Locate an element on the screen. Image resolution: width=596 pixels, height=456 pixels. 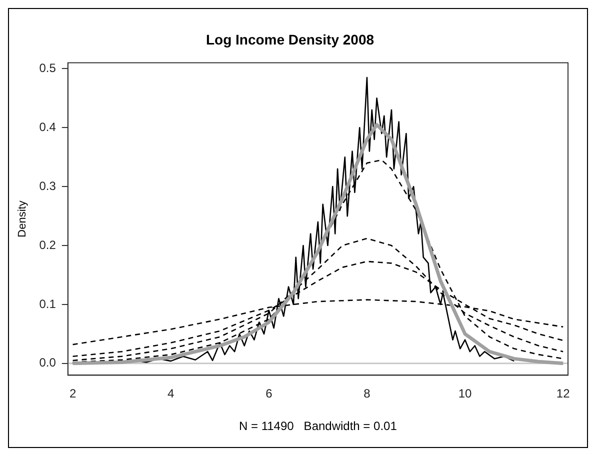
y-tick-label: 0.5 is located at coordinates (47, 68).